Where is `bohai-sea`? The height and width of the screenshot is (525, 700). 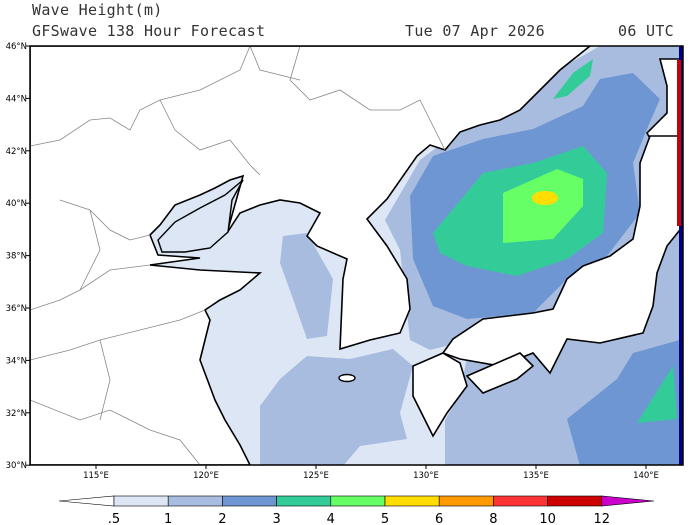 bohai-sea is located at coordinates (200, 216).